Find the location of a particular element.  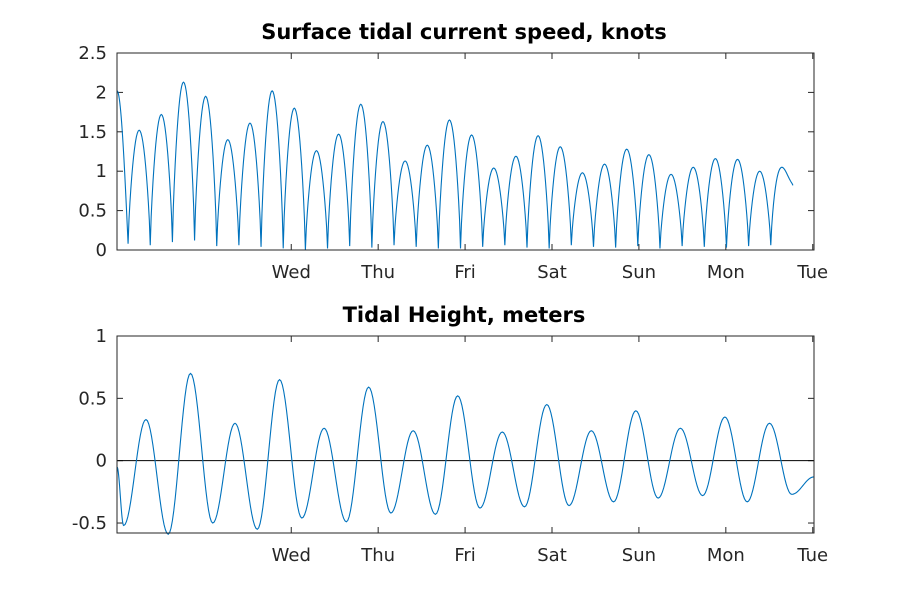

current-speed-x-tick-label: Thu is located at coordinates (377, 272).